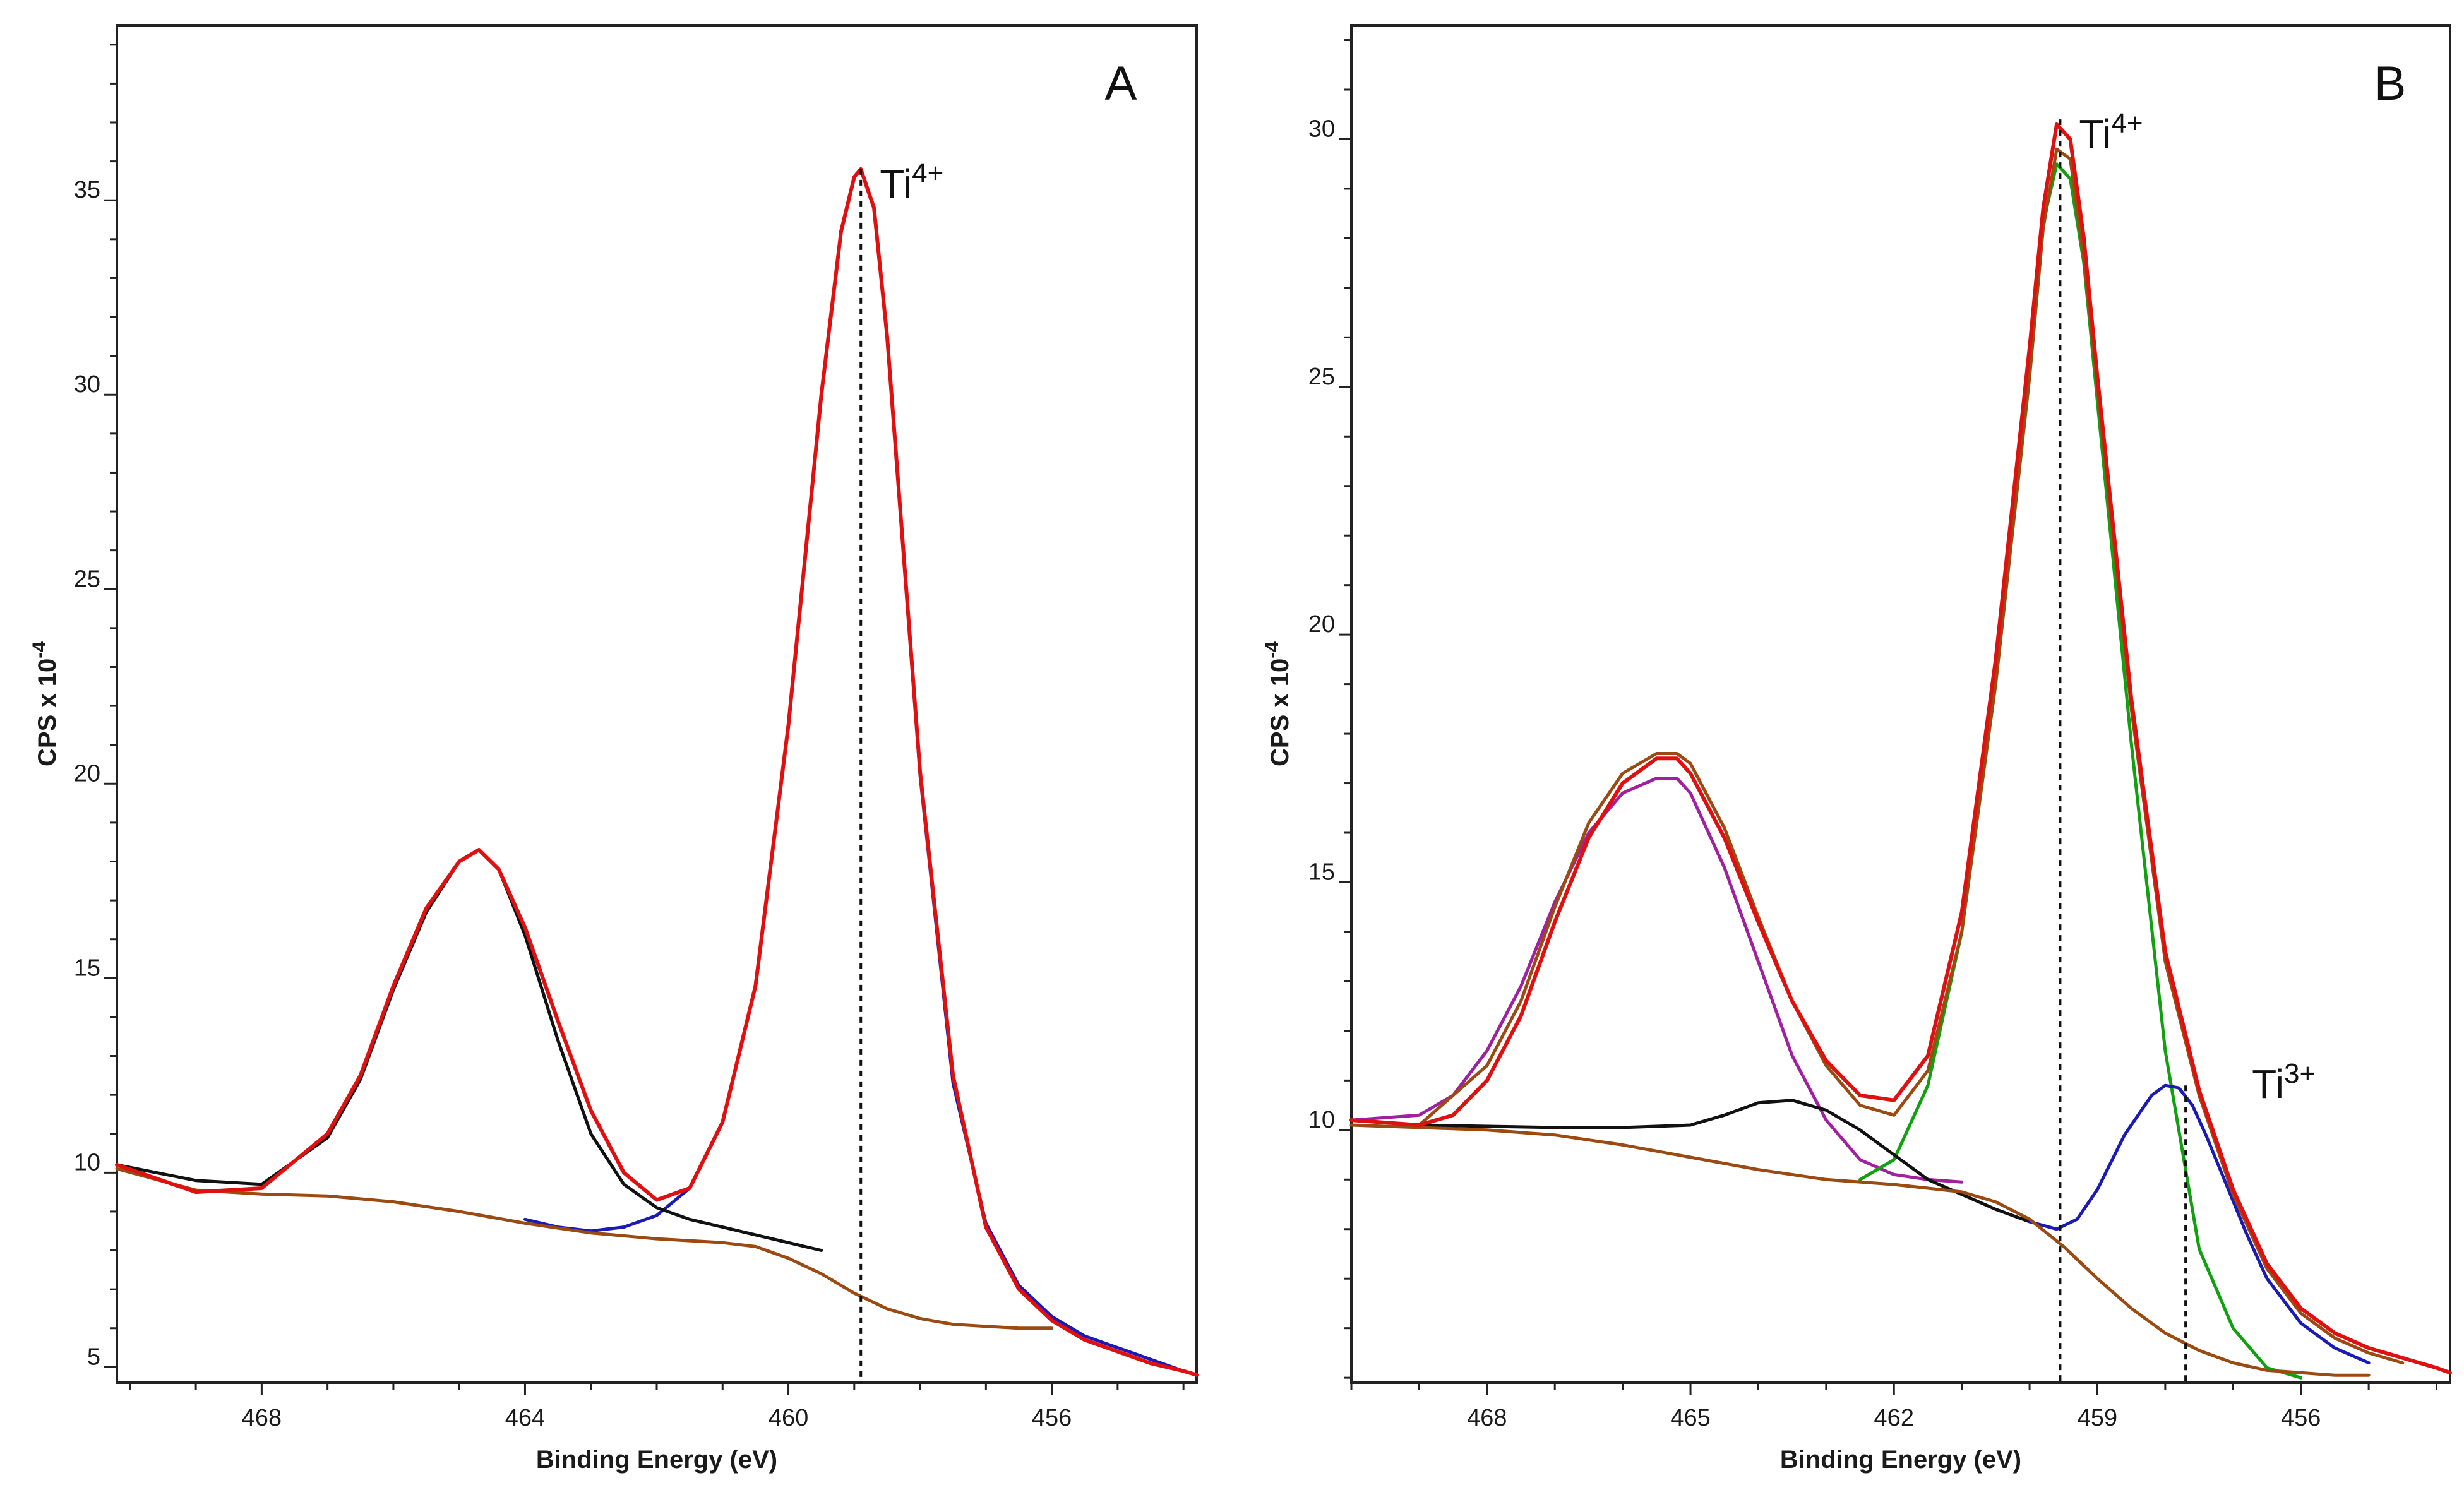 Image resolution: width=2464 pixels, height=1502 pixels. I want to click on peak-label: Ti3+, so click(2284, 1082).